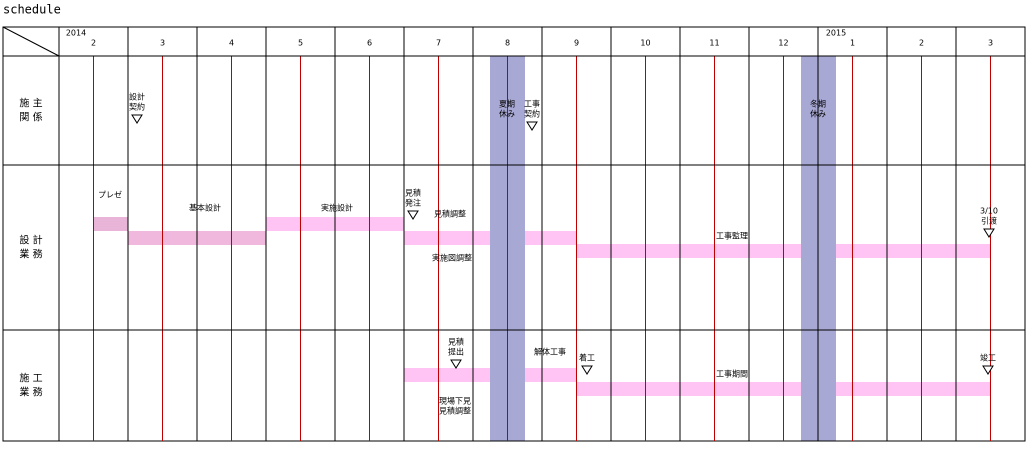 The height and width of the screenshot is (450, 1030). Describe the element at coordinates (30, 103) in the screenshot. I see `row-label: 施 主` at that location.